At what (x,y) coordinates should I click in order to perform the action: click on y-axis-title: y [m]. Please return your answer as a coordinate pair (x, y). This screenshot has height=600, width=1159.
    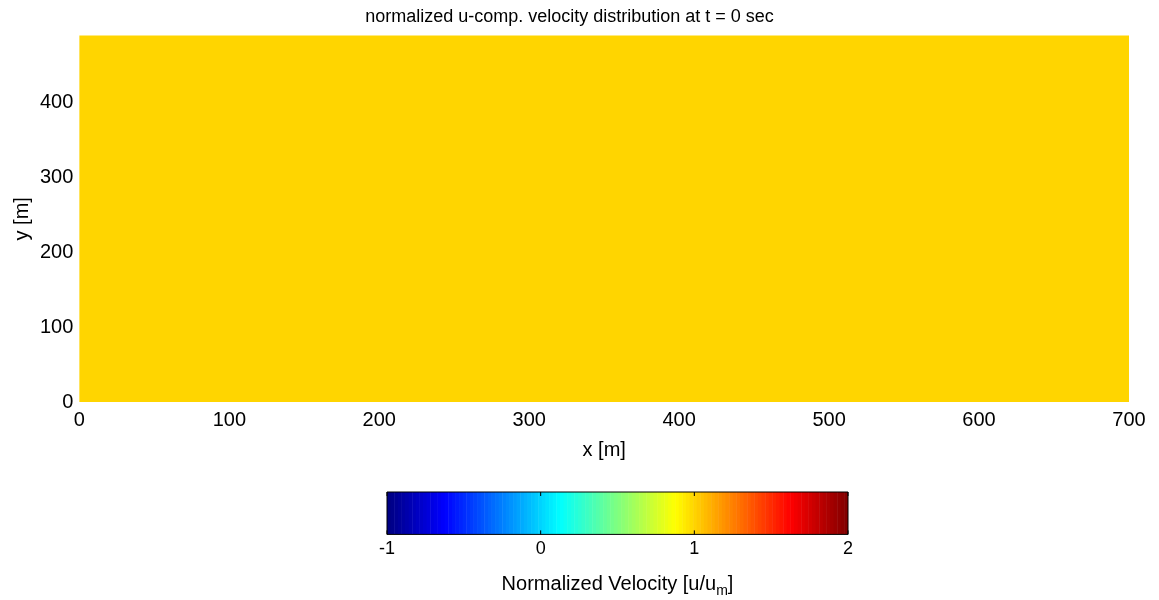
    Looking at the image, I should click on (20, 219).